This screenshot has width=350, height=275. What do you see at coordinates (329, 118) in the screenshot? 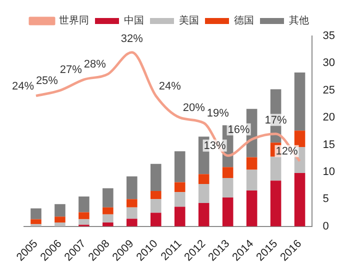
I see `y-tick-label: 20` at bounding box center [329, 118].